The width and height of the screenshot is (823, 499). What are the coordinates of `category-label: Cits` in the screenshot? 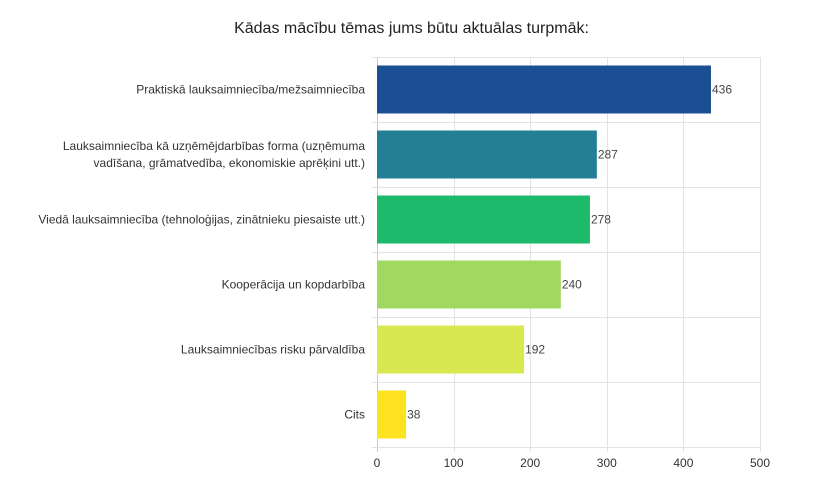 It's located at (354, 415).